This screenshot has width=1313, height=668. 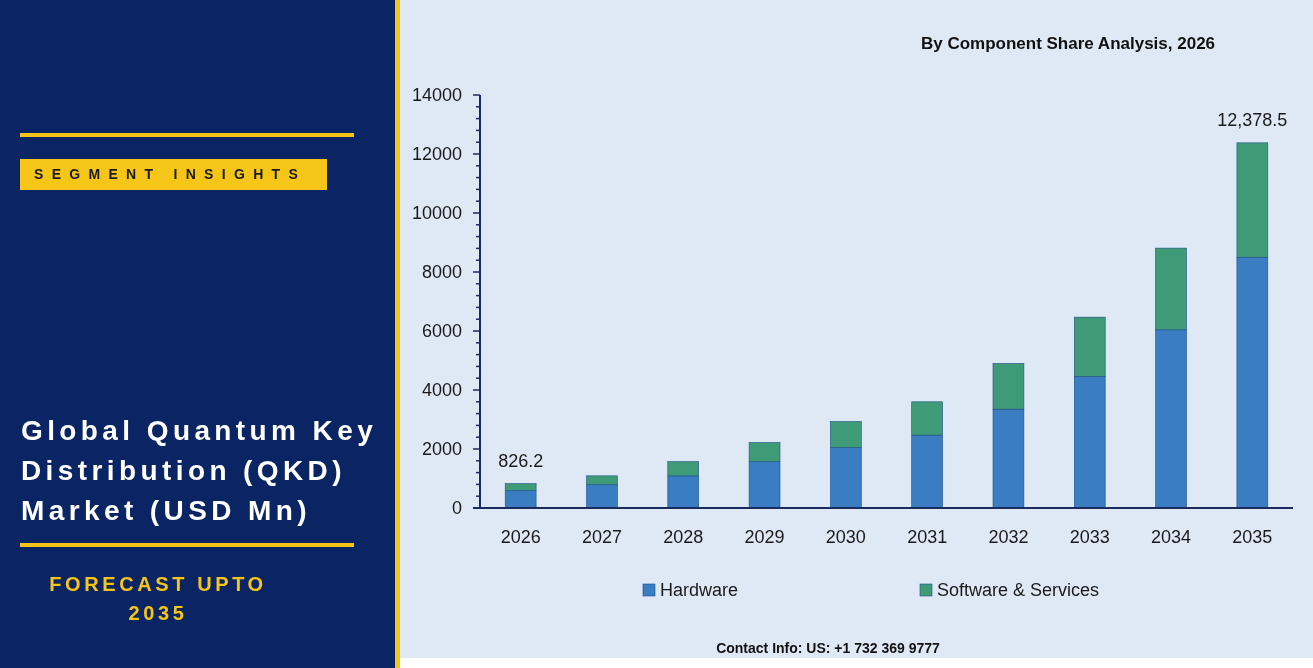 I want to click on legend-label: Hardware, so click(x=699, y=590).